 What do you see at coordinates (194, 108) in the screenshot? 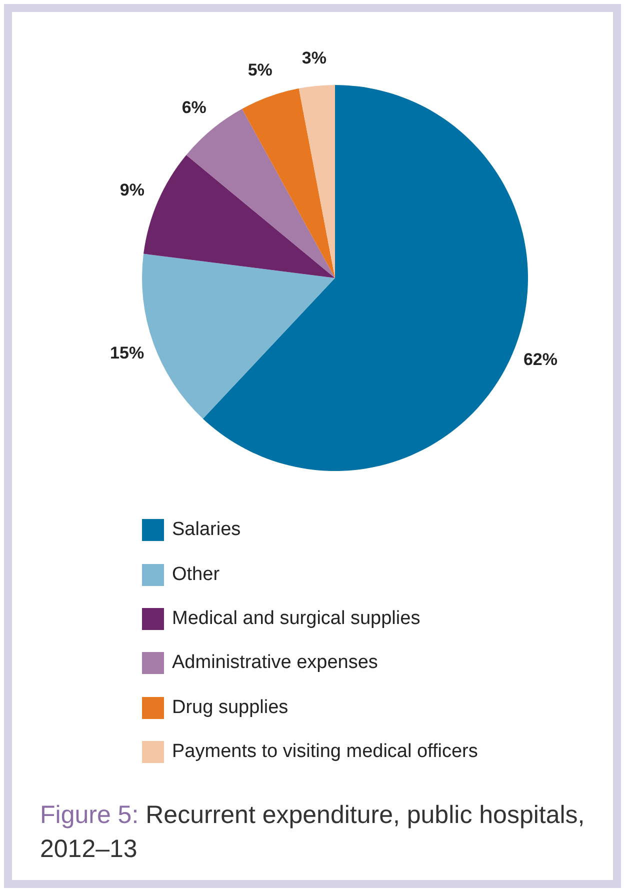
I see `data-label: 6%` at bounding box center [194, 108].